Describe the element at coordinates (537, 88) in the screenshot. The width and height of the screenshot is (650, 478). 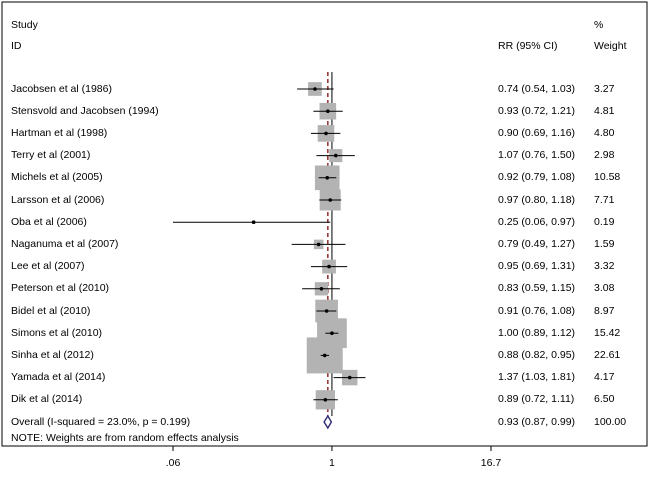
I see `rr-ci-value: 0.74 (0.54, 1.03)` at that location.